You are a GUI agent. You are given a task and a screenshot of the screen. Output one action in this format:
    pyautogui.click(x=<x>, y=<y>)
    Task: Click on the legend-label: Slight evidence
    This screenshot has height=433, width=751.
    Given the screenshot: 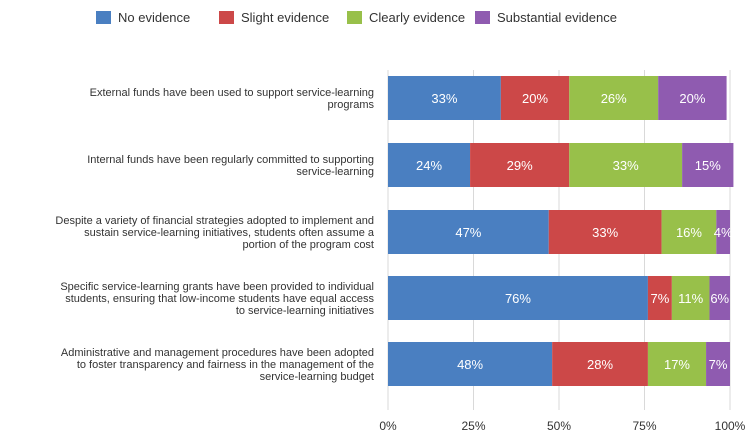 What is the action you would take?
    pyautogui.click(x=285, y=17)
    